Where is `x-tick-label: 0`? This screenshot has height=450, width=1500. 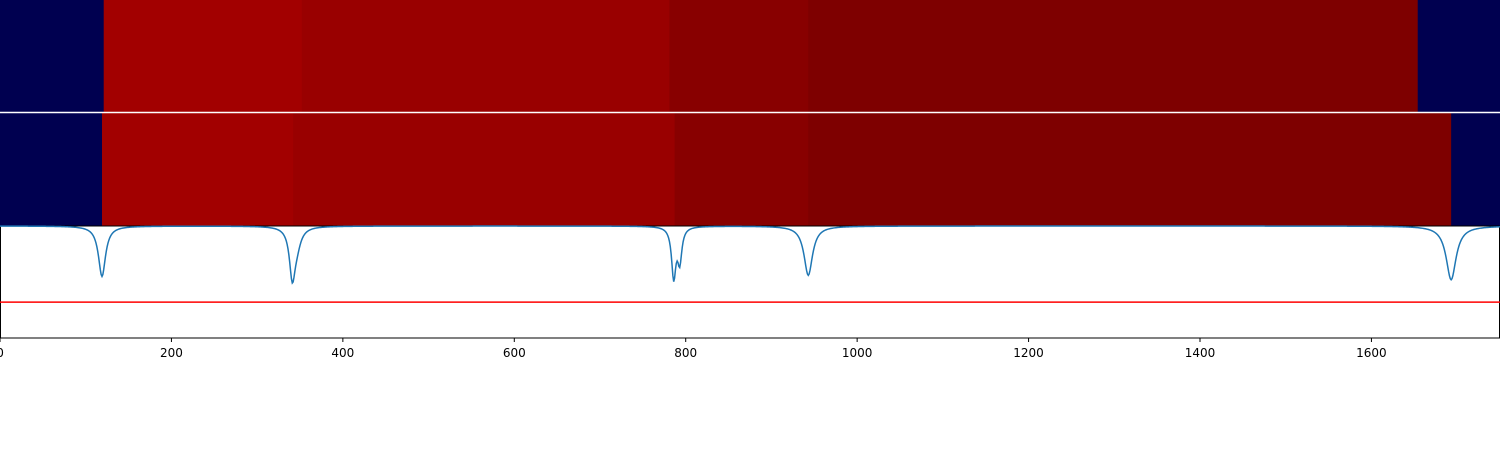
x-tick-label: 0 is located at coordinates (2, 353).